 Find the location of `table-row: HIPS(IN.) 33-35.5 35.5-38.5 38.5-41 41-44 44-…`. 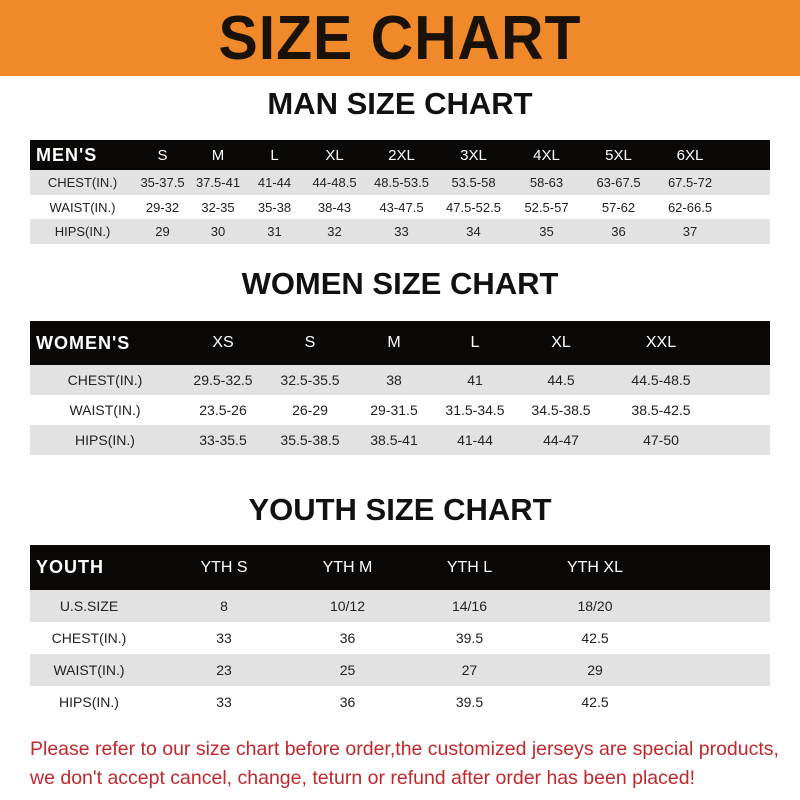

table-row: HIPS(IN.) 33-35.5 35.5-38.5 38.5-41 41-44 44-… is located at coordinates (400, 440).